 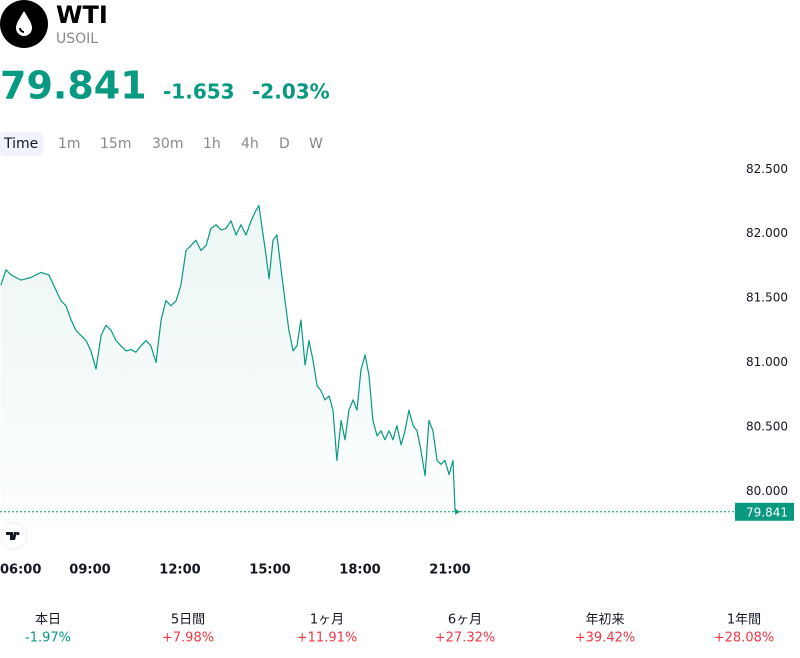 What do you see at coordinates (458, 511) in the screenshot?
I see `last-point` at bounding box center [458, 511].